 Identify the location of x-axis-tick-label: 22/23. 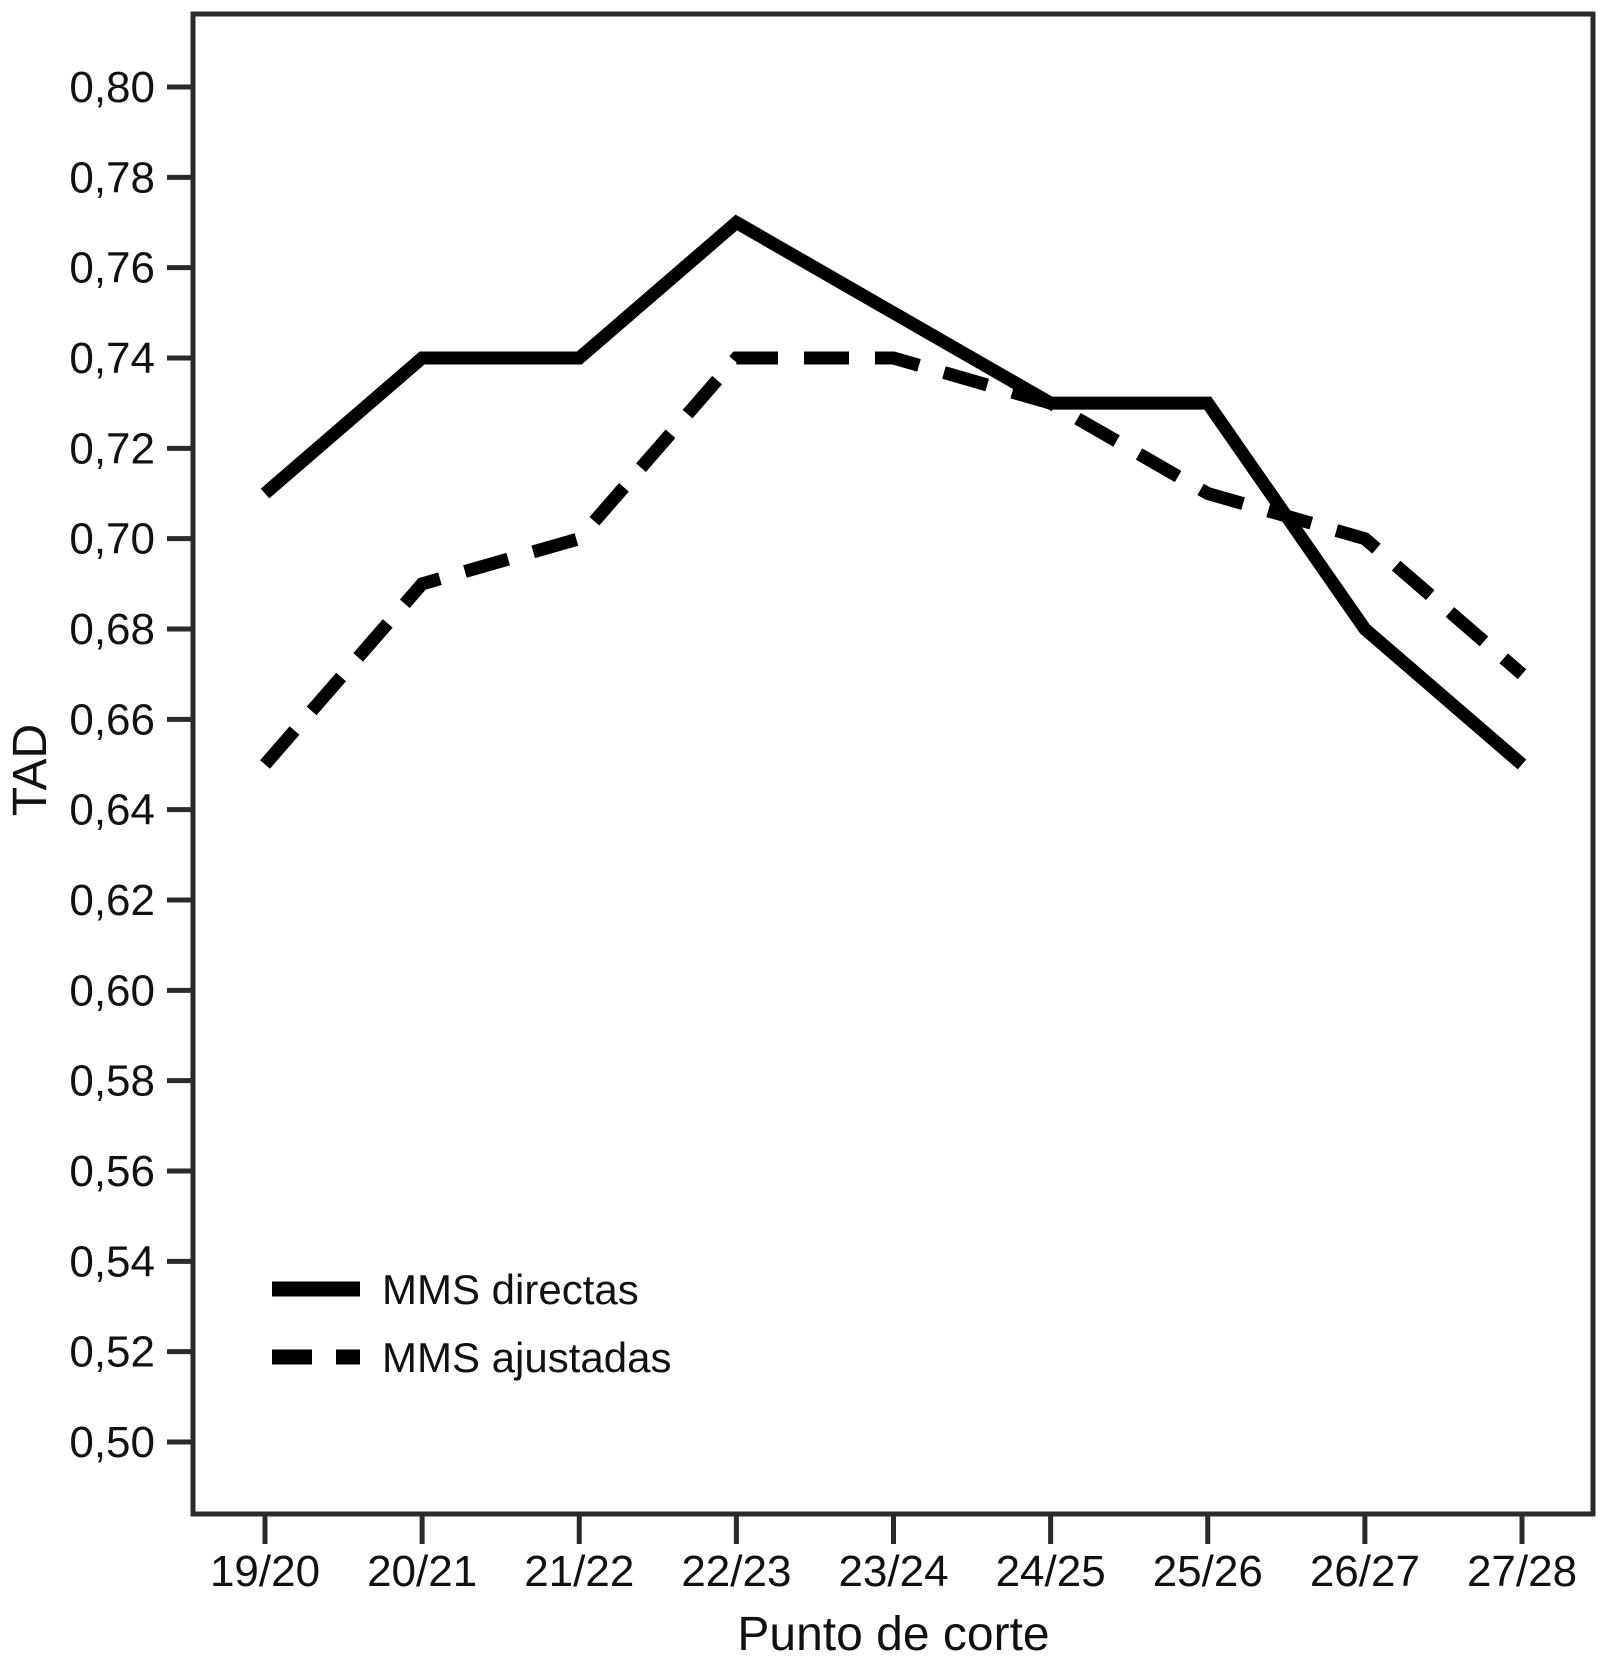
(736, 1571).